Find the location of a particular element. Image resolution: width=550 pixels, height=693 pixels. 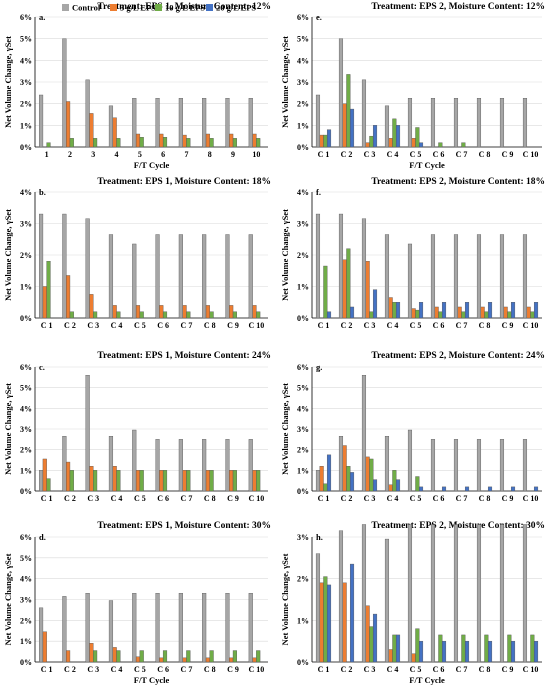

x-tick-label: C 7 is located at coordinates (462, 669).